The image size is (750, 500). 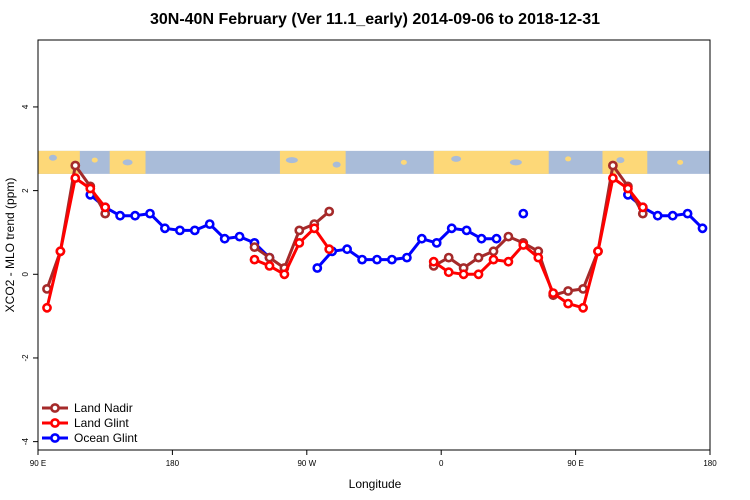 I want to click on x-axis: 90 E 180 90 W 0 90 E 180, so click(x=373, y=459).